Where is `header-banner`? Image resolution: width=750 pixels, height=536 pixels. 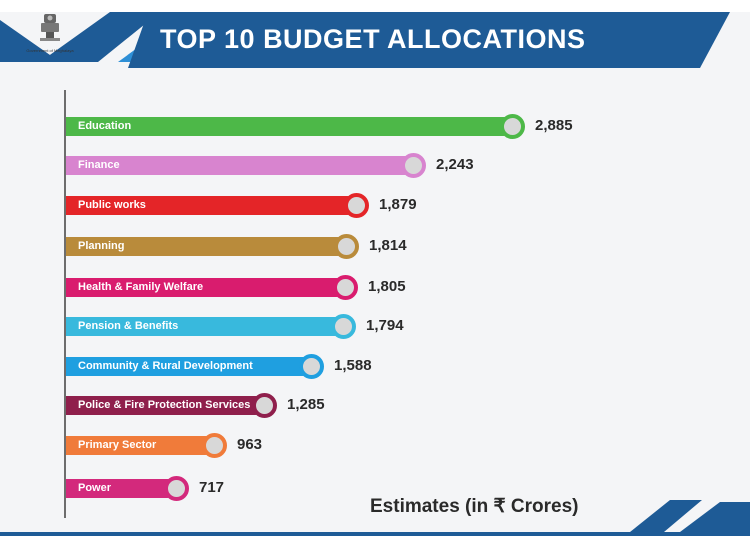
header-banner is located at coordinates (375, 34).